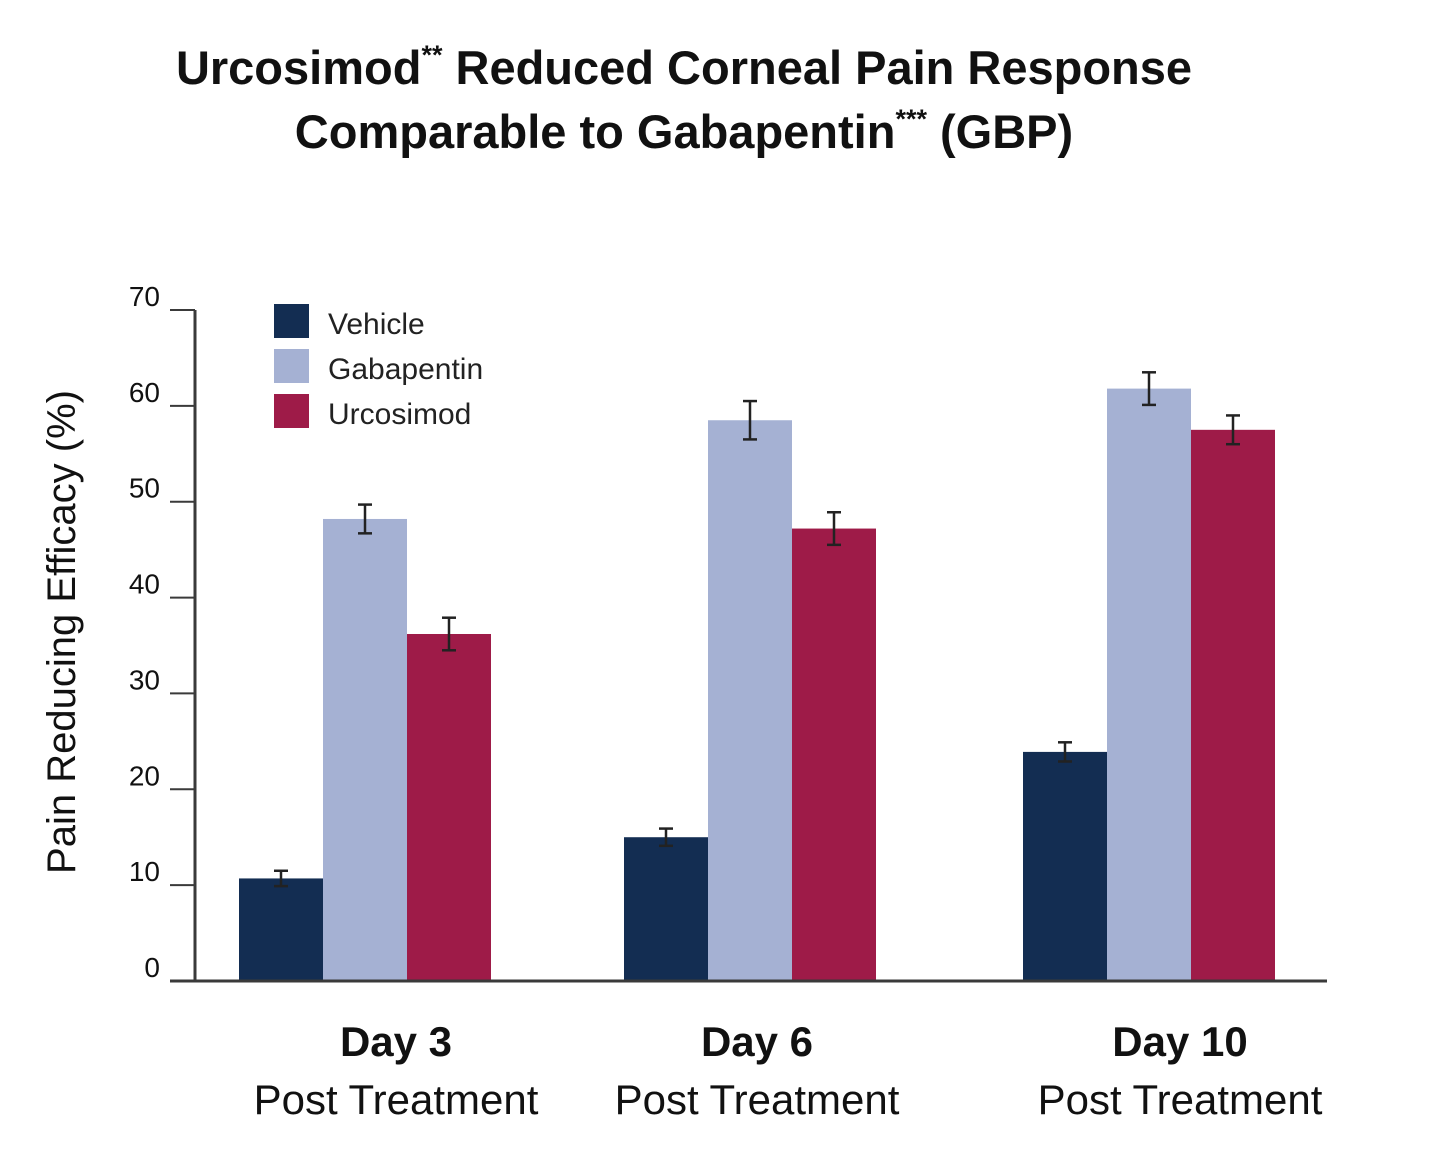 Image resolution: width=1438 pixels, height=1173 pixels. I want to click on legend-label-vehicle: Vehicle, so click(376, 324).